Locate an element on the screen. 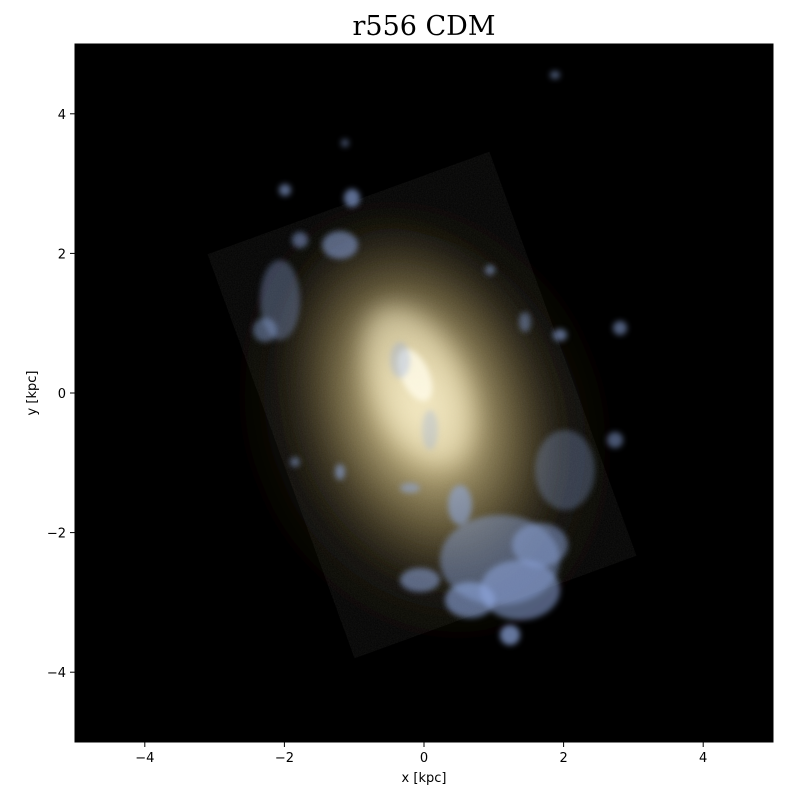  y-axis: 4 2 0 −2 −4 is located at coordinates (61, 394).